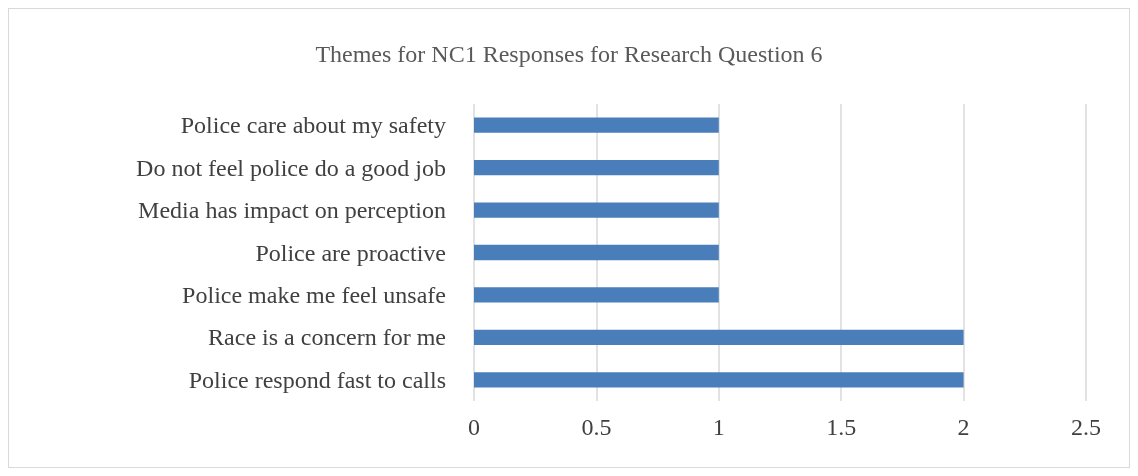  I want to click on y-tick-label: Do not feel police do a good job, so click(291, 167).